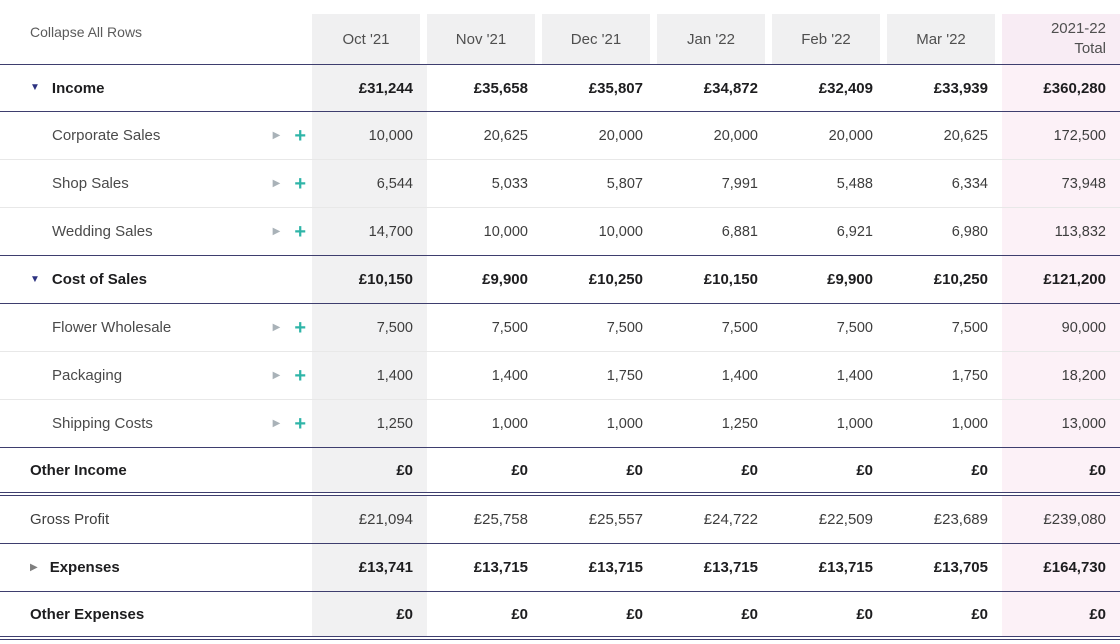 The width and height of the screenshot is (1120, 644). I want to click on value-cell: £24,722, so click(730, 519).